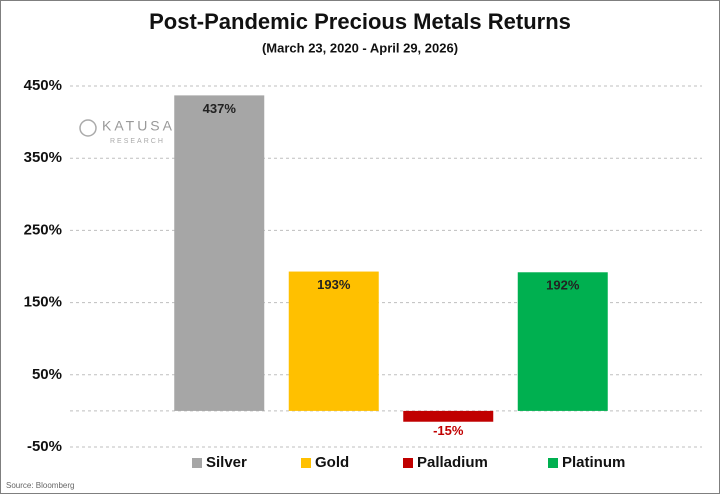 Image resolution: width=720 pixels, height=494 pixels. What do you see at coordinates (43, 229) in the screenshot?
I see `y-tick-label: 250%` at bounding box center [43, 229].